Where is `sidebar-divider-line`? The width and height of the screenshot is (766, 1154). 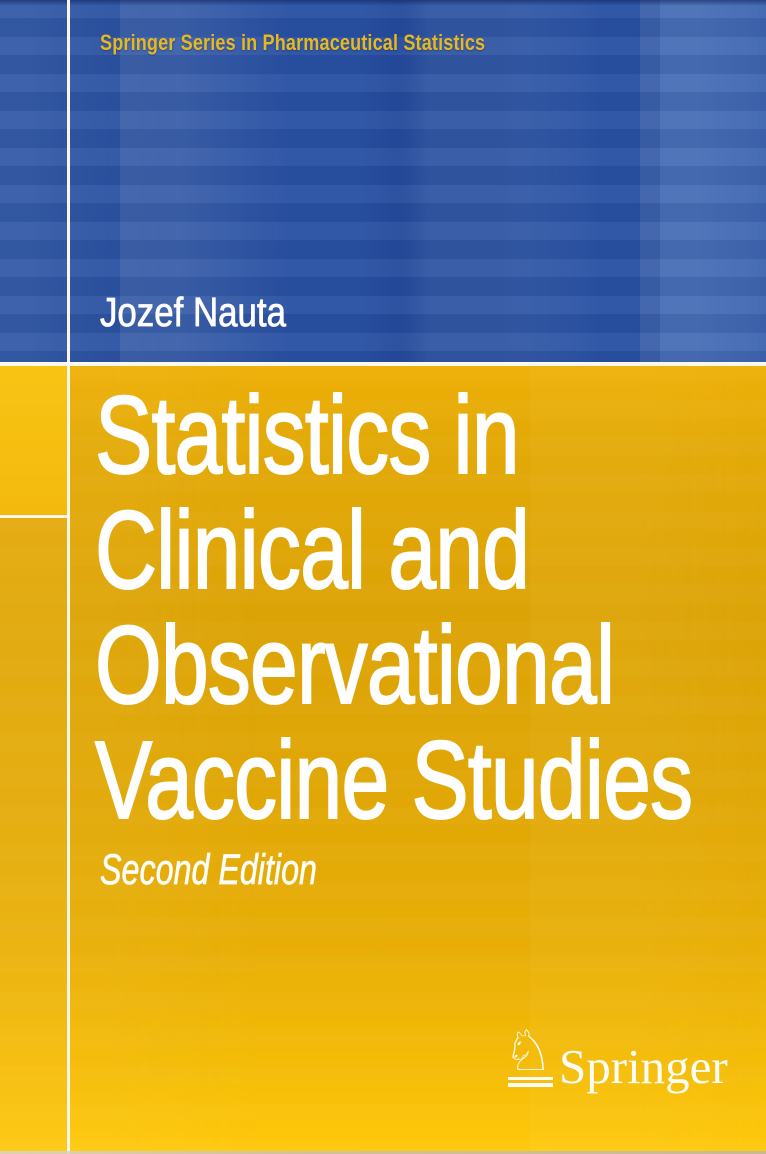 sidebar-divider-line is located at coordinates (35, 516).